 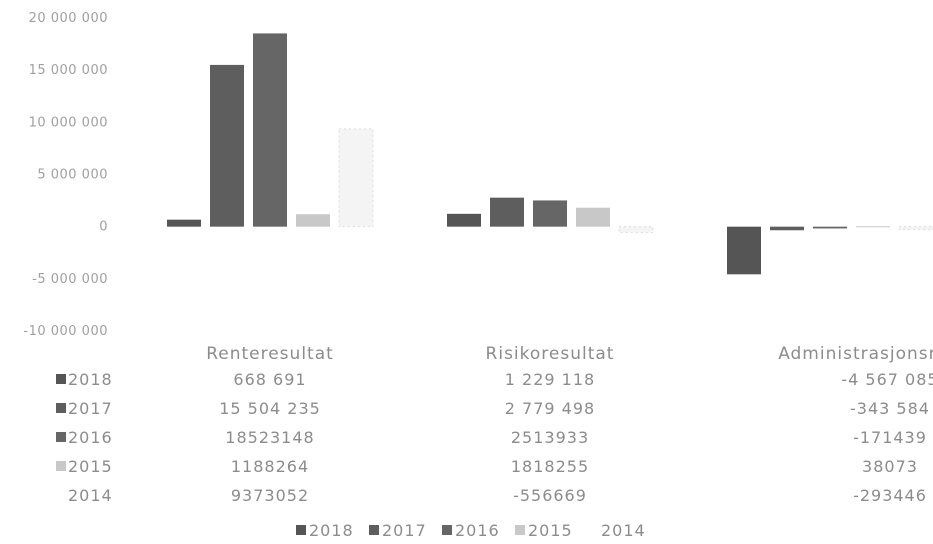 What do you see at coordinates (887, 379) in the screenshot?
I see `table-cell: -4 567 085` at bounding box center [887, 379].